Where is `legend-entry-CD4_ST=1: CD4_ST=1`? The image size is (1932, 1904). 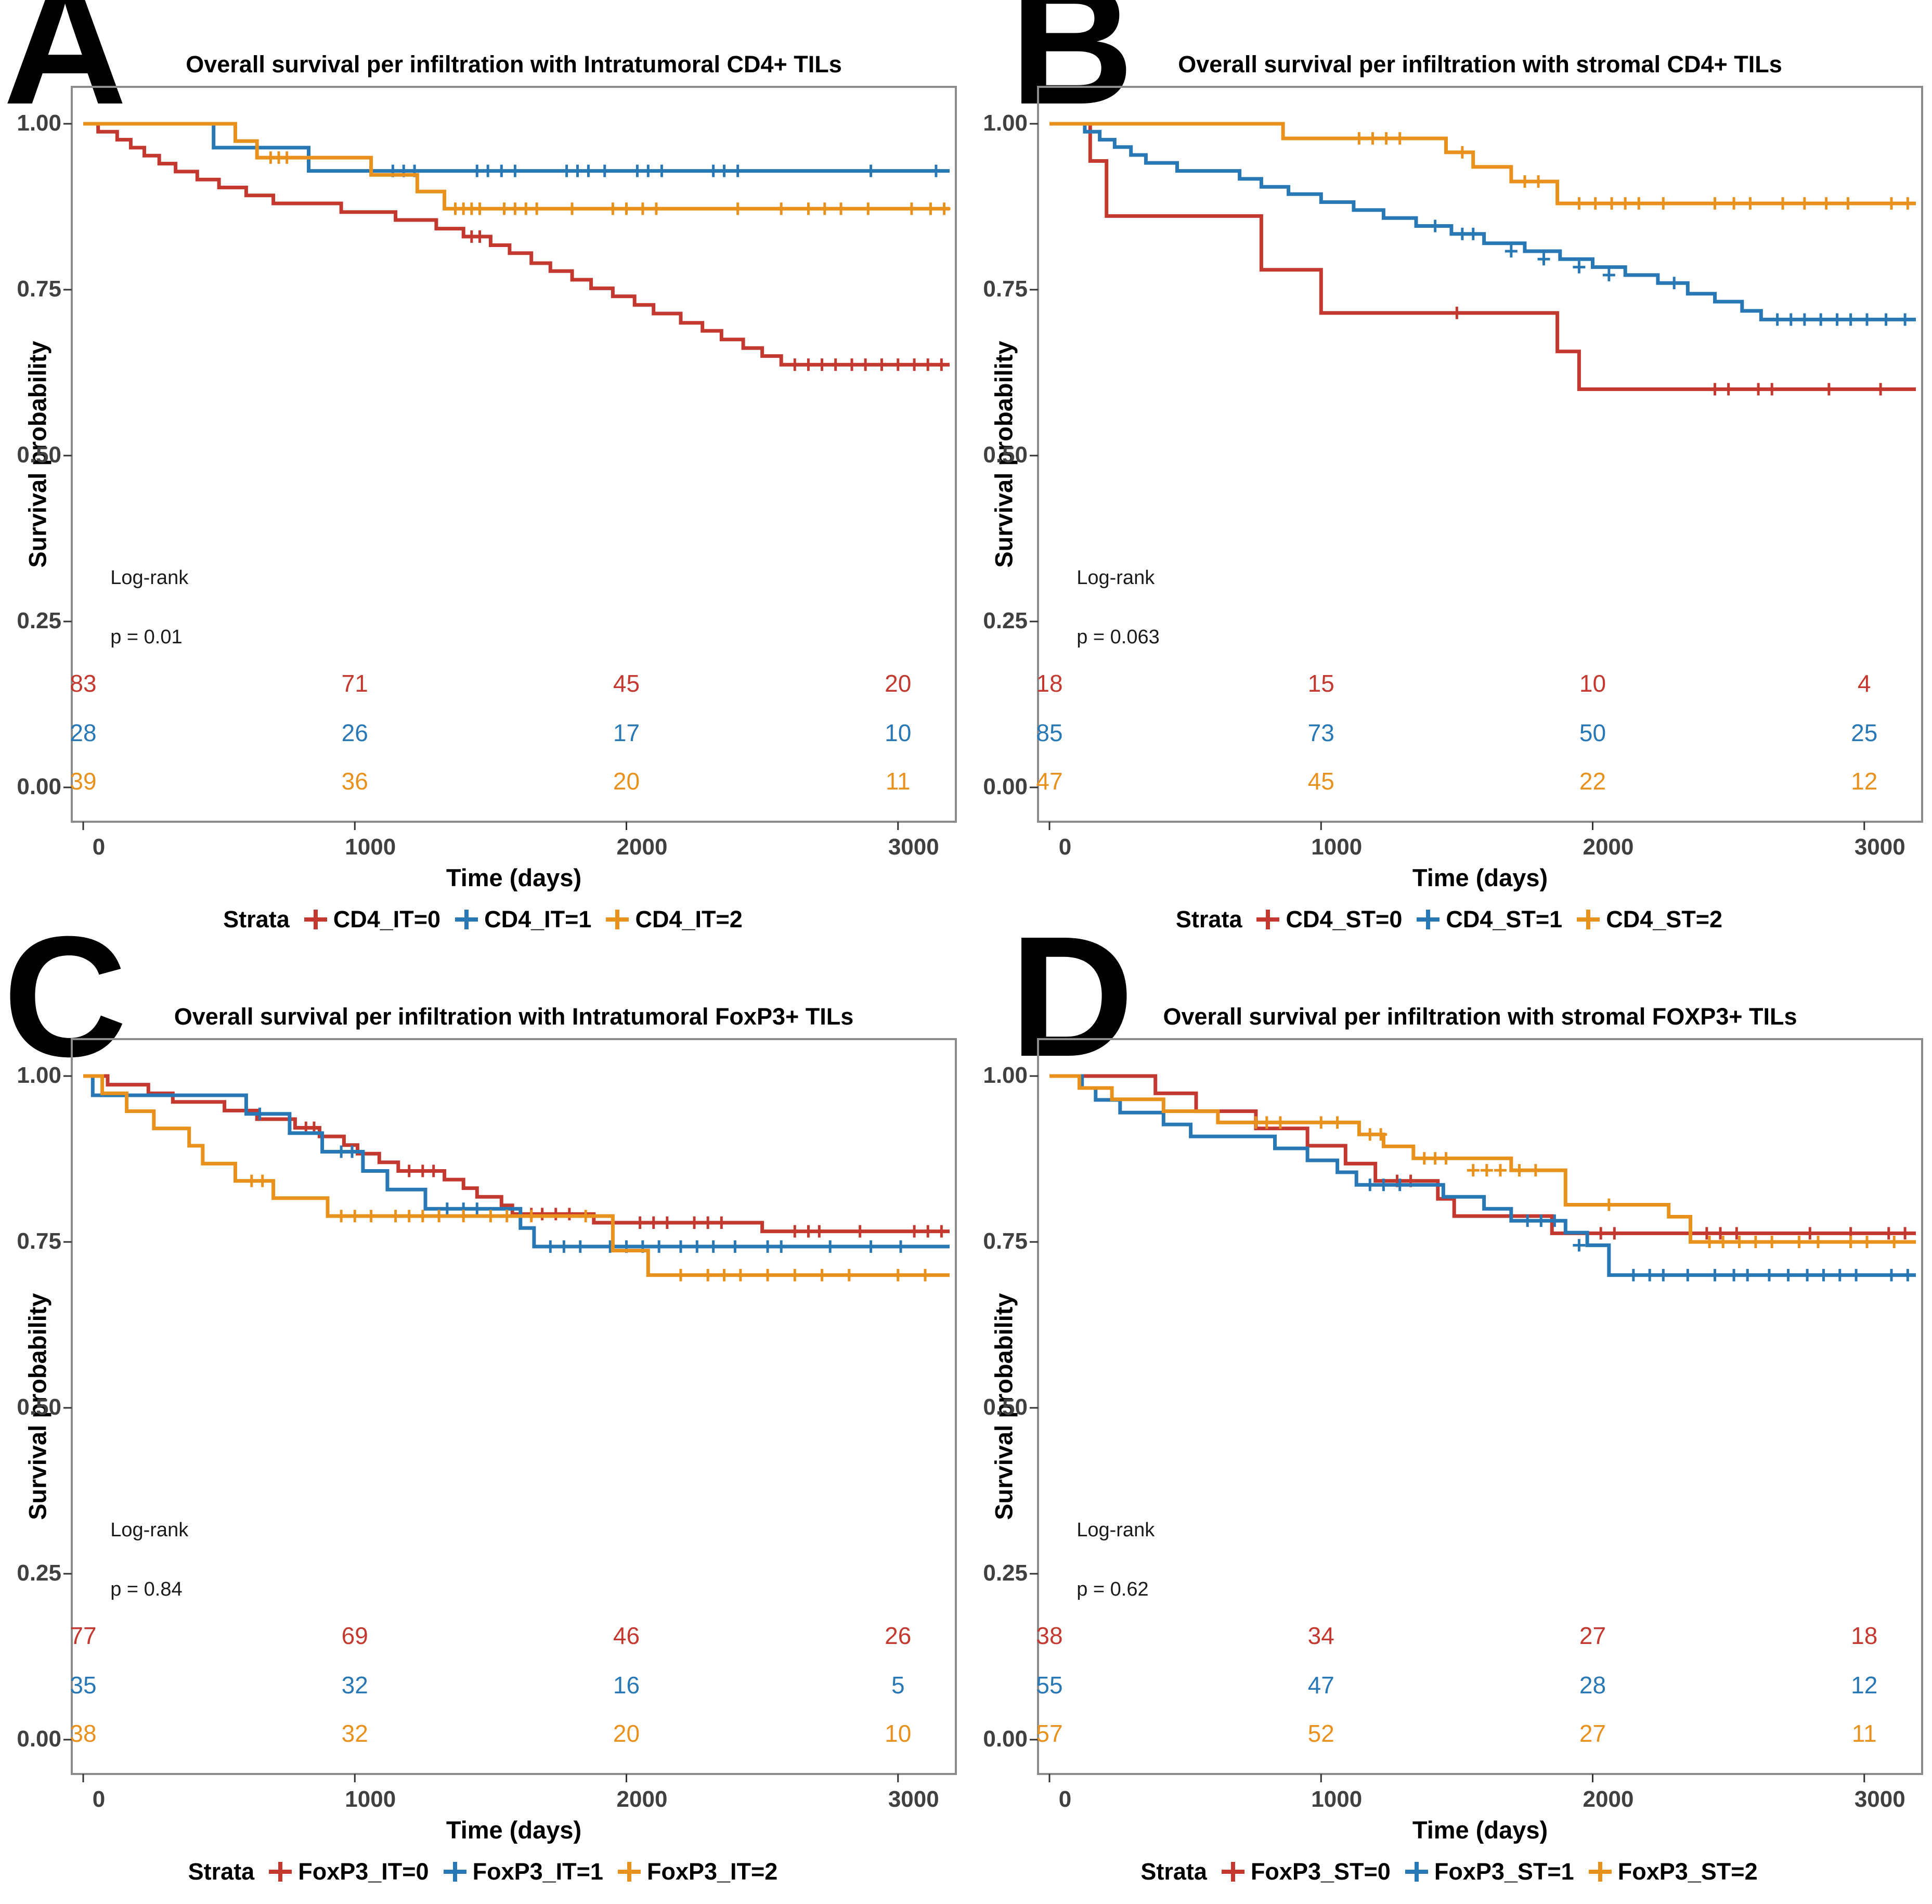
legend-entry-CD4_ST=1: CD4_ST=1 is located at coordinates (1489, 920).